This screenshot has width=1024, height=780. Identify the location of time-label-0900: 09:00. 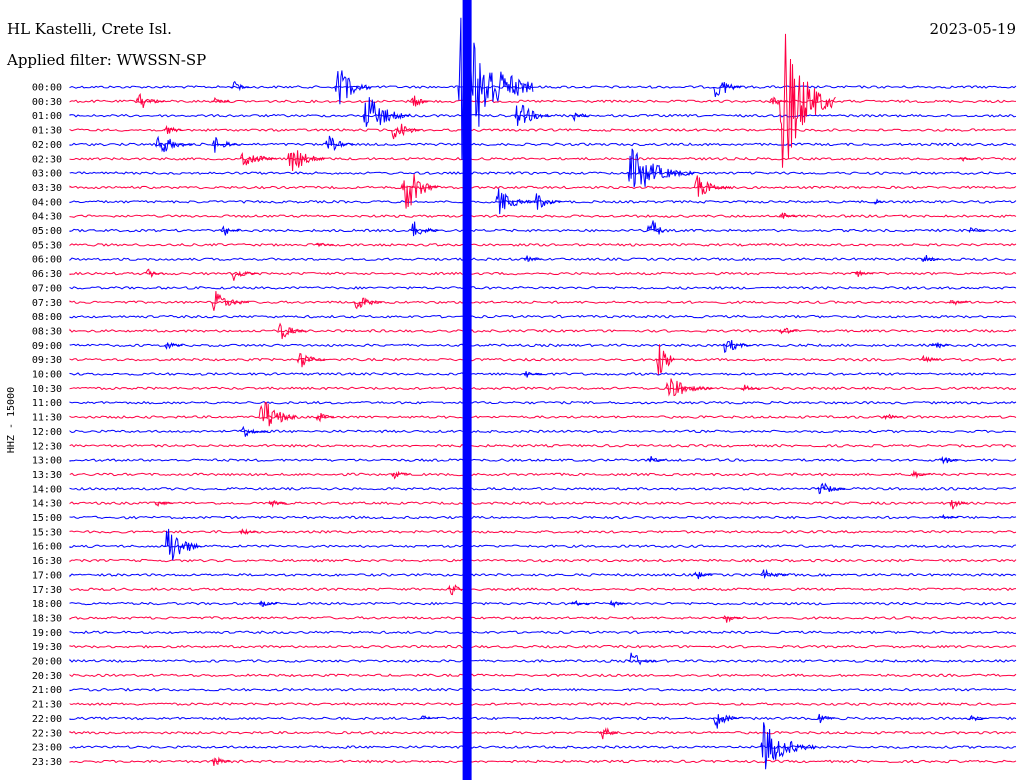
(47, 346).